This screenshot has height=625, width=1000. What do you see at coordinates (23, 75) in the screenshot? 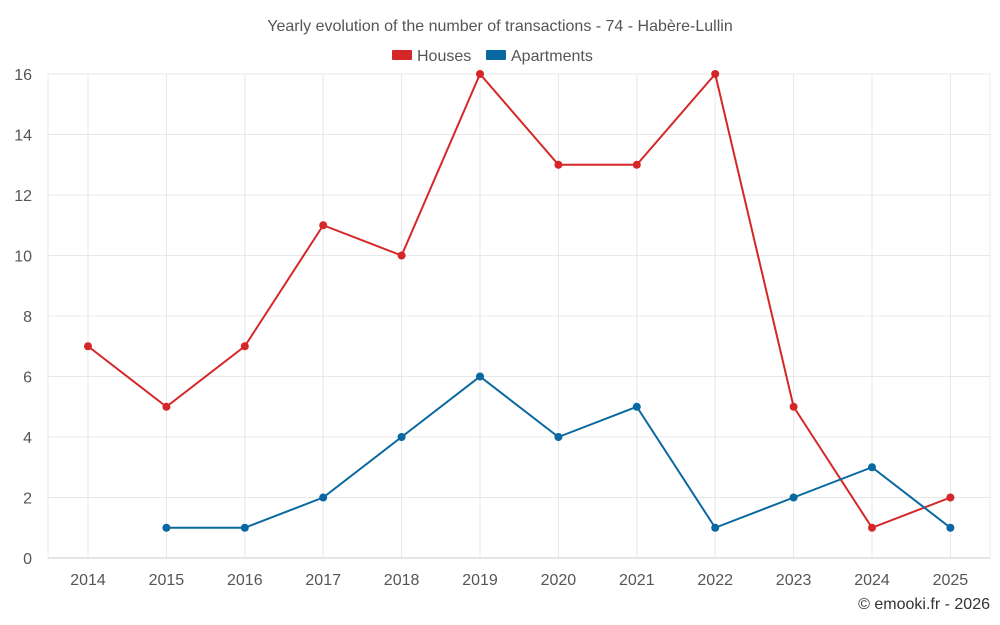
I see `y-tick-label: 16` at bounding box center [23, 75].